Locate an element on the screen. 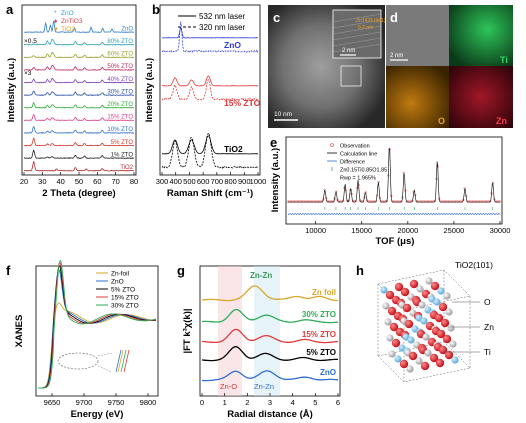 Image resolution: width=526 pixels, height=423 pixels. inset-scalebar-text: 2 nm is located at coordinates (348, 51).